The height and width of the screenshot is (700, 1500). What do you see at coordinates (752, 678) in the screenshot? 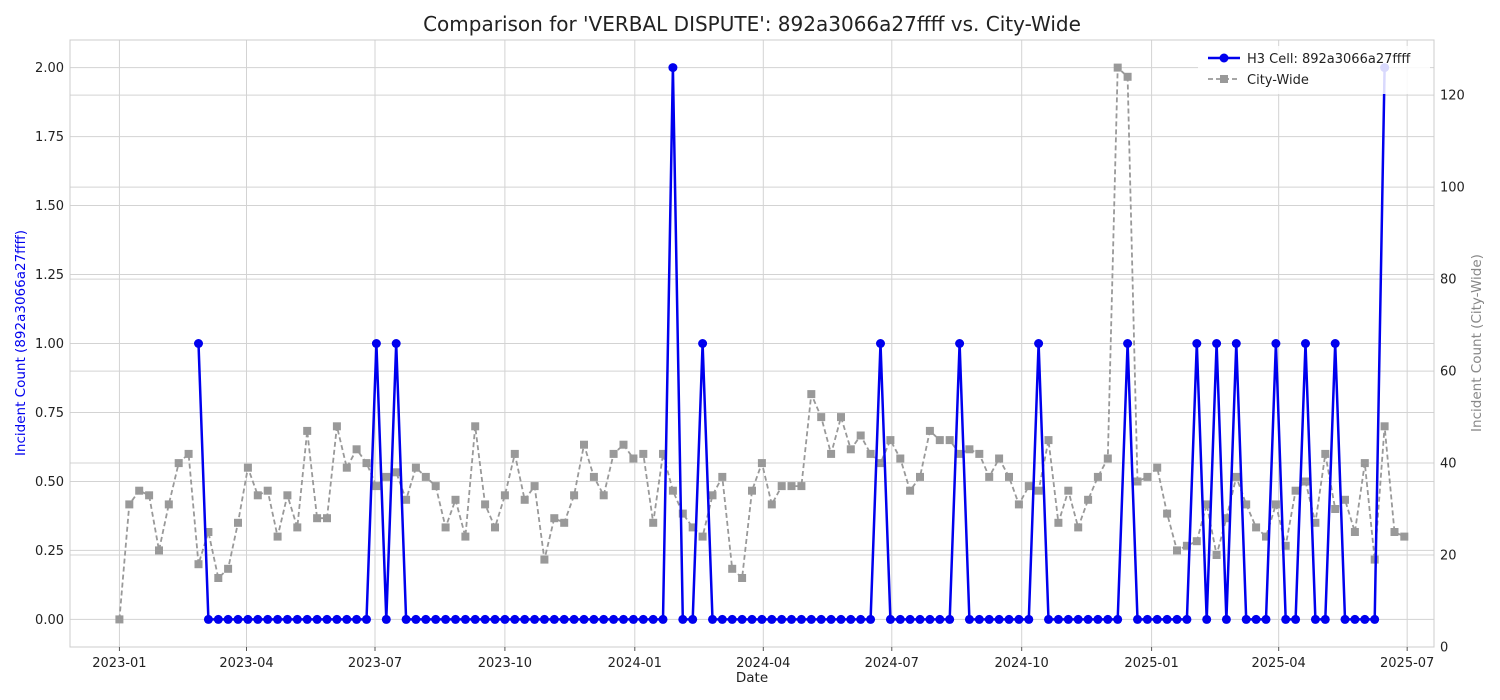
I see `x-axis-label: Date` at bounding box center [752, 678].